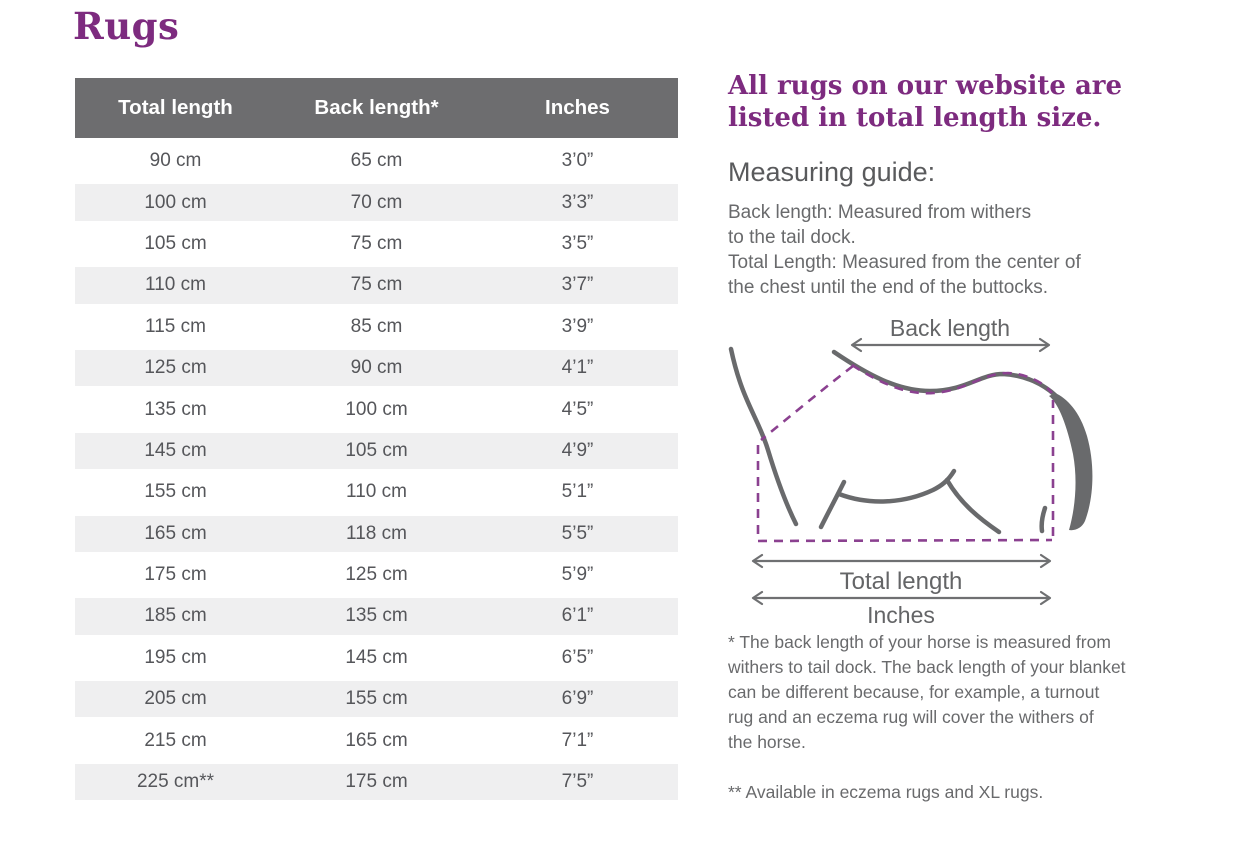 The height and width of the screenshot is (858, 1240). I want to click on total-length-label: Total length, so click(901, 581).